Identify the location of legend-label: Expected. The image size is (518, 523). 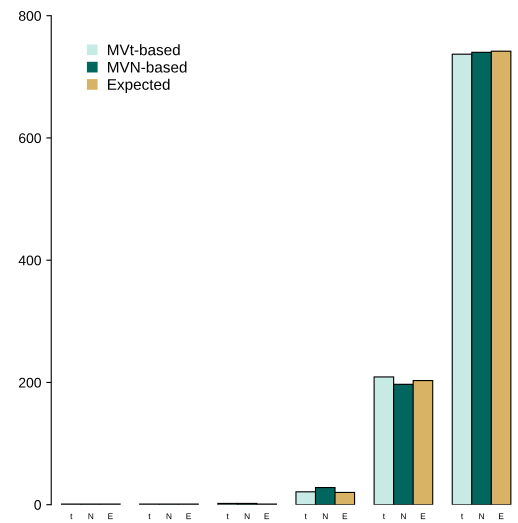
(139, 85).